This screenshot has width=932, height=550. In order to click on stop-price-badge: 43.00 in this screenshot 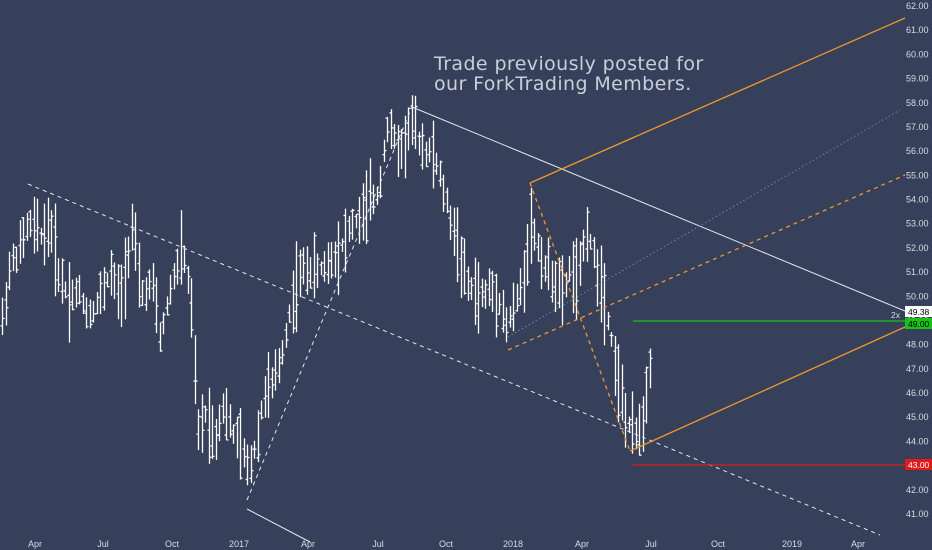, I will do `click(918, 464)`.